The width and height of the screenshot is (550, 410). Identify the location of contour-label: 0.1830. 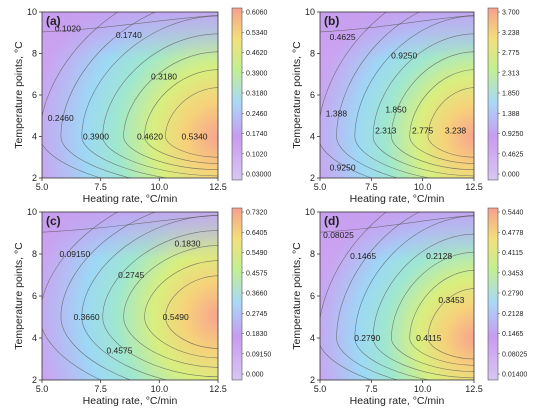
(187, 244).